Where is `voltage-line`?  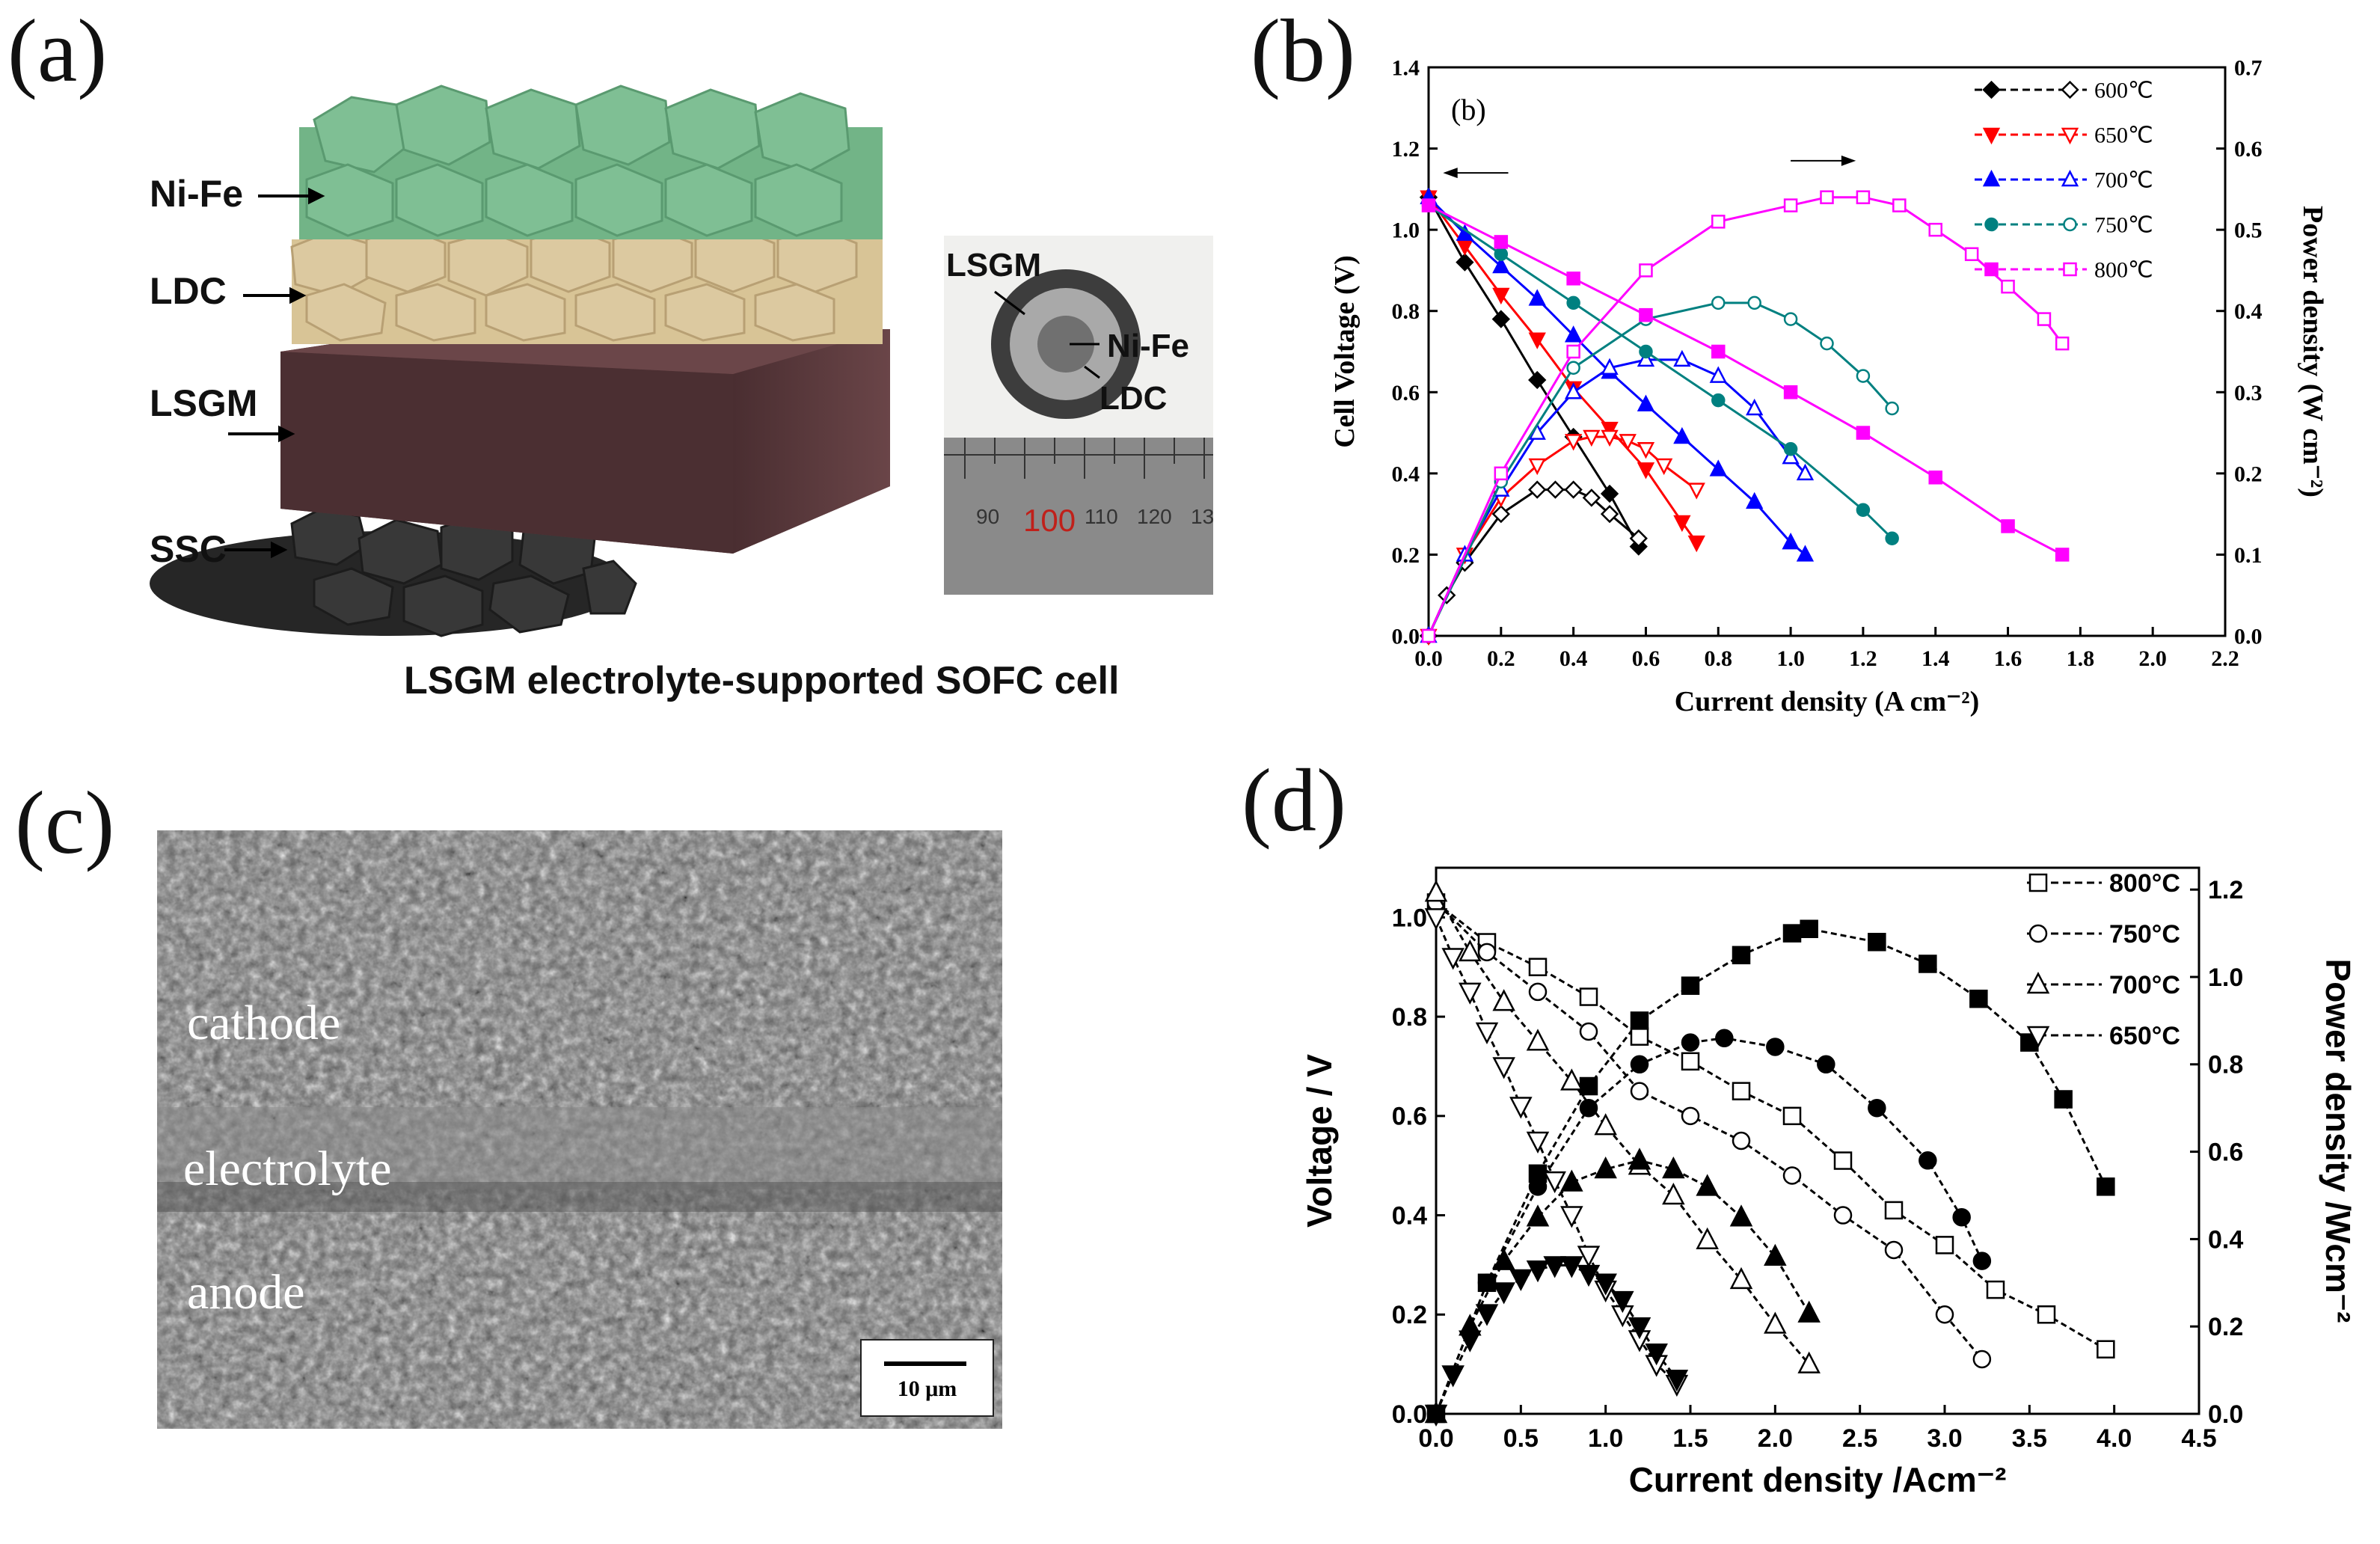
voltage-line is located at coordinates (1745, 380).